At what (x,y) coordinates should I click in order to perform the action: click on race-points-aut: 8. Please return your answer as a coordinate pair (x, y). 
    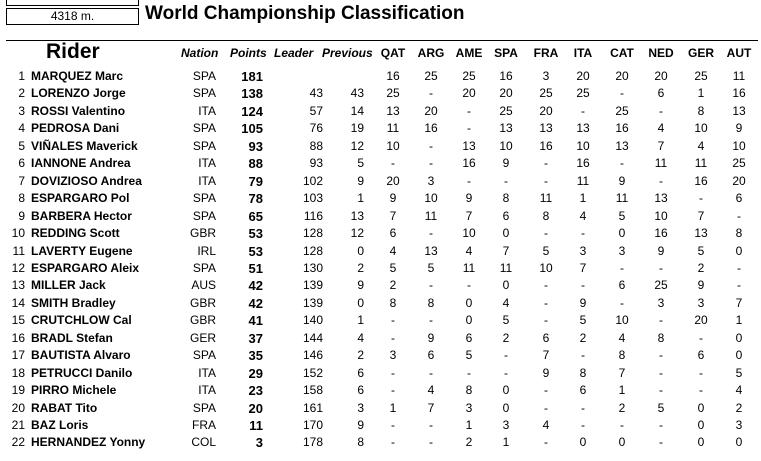
    Looking at the image, I should click on (739, 233).